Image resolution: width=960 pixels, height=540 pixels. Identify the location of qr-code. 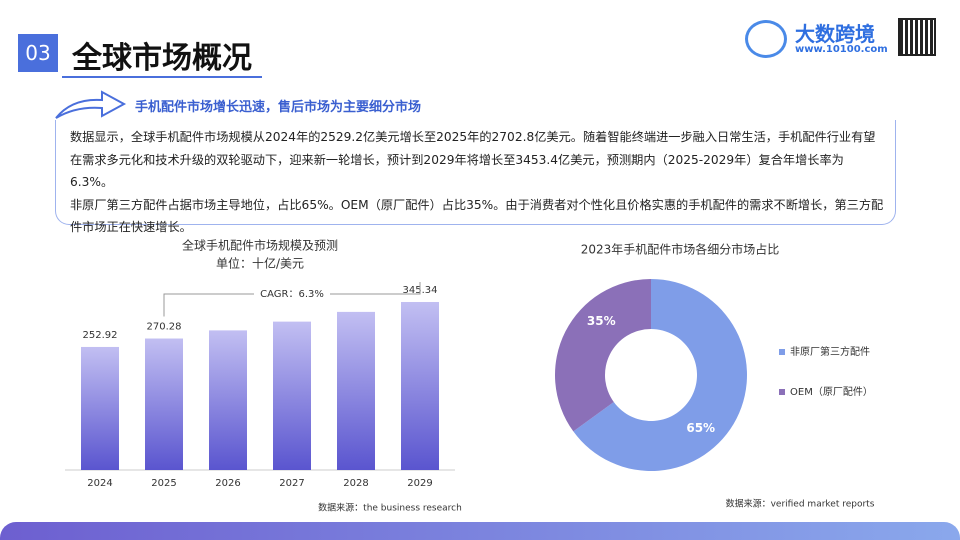
(917, 37).